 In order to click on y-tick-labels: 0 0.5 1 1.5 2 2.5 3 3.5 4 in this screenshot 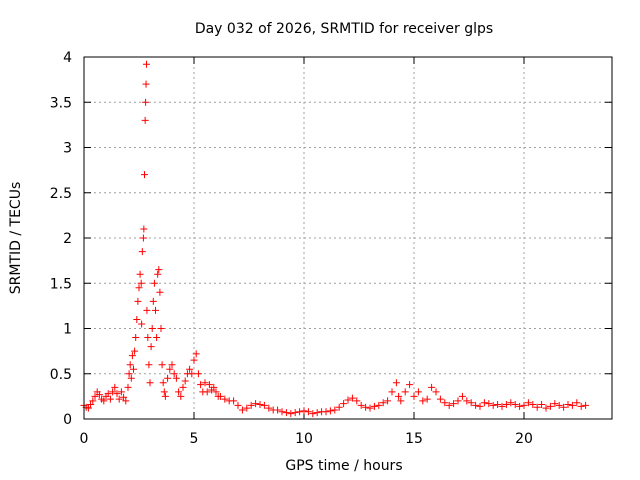, I will do `click(61, 239)`.